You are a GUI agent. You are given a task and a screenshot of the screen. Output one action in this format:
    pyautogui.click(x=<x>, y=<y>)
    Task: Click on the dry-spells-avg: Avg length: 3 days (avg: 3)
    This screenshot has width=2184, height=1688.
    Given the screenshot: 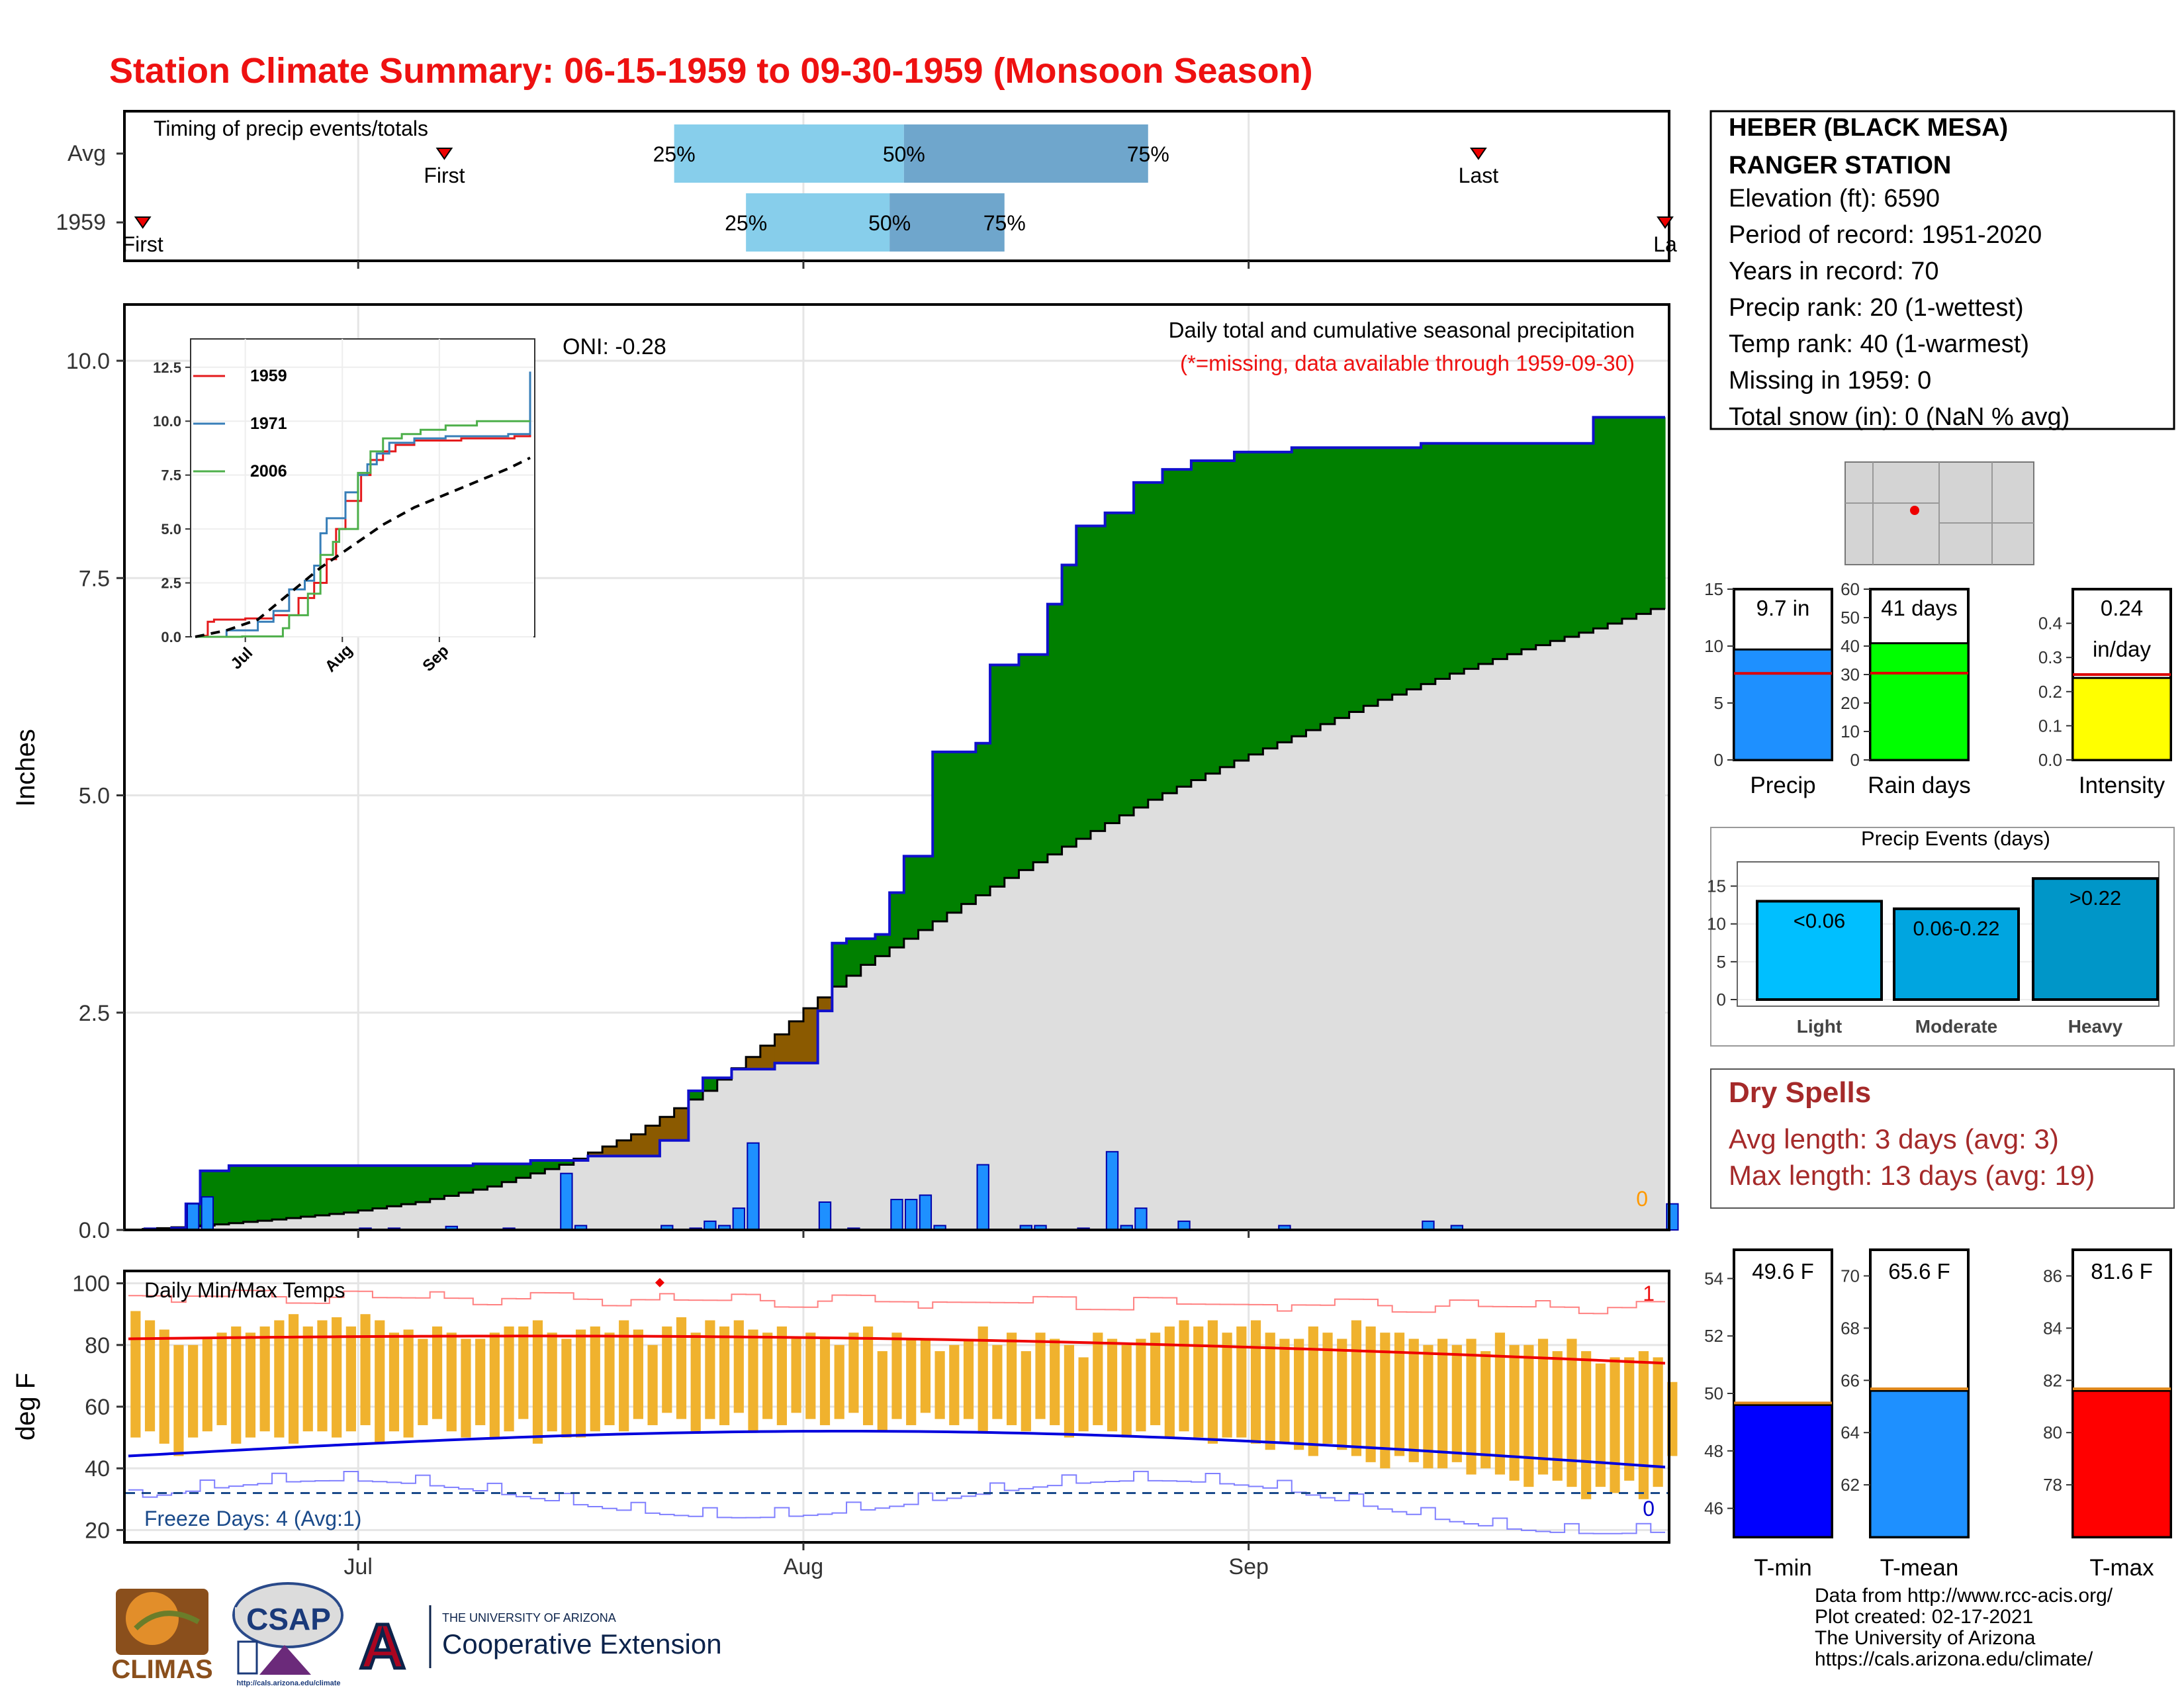 What is the action you would take?
    pyautogui.click(x=1894, y=1138)
    